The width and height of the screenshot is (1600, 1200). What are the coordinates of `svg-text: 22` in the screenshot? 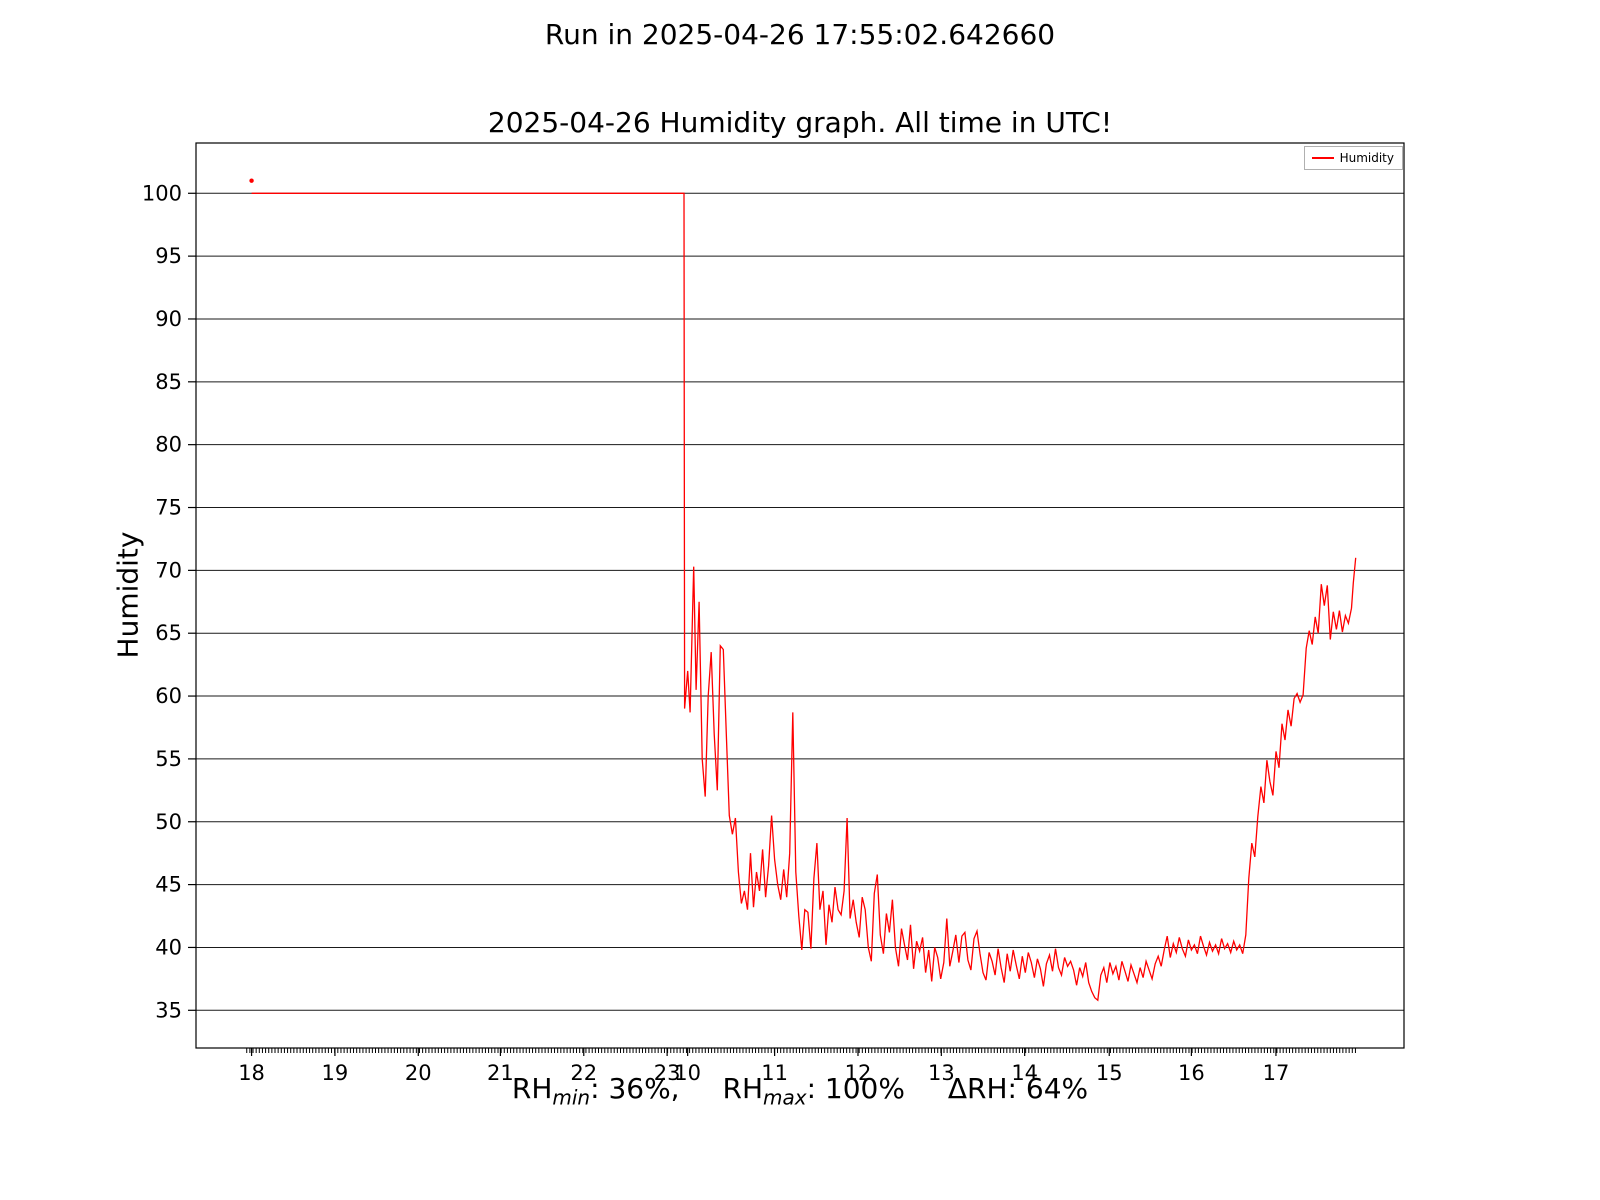 It's located at (583, 1073).